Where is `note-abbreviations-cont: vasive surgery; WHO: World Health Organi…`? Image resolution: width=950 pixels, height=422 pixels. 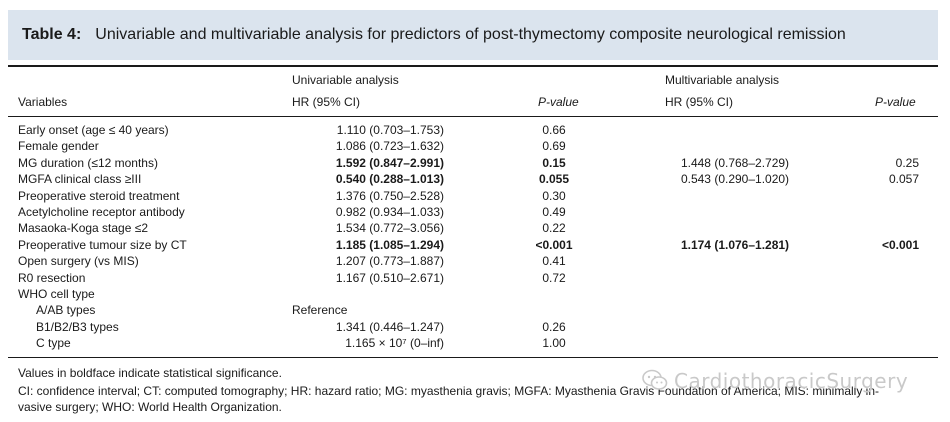
note-abbreviations-cont: vasive surgery; WHO: World Health Organi… is located at coordinates (150, 407).